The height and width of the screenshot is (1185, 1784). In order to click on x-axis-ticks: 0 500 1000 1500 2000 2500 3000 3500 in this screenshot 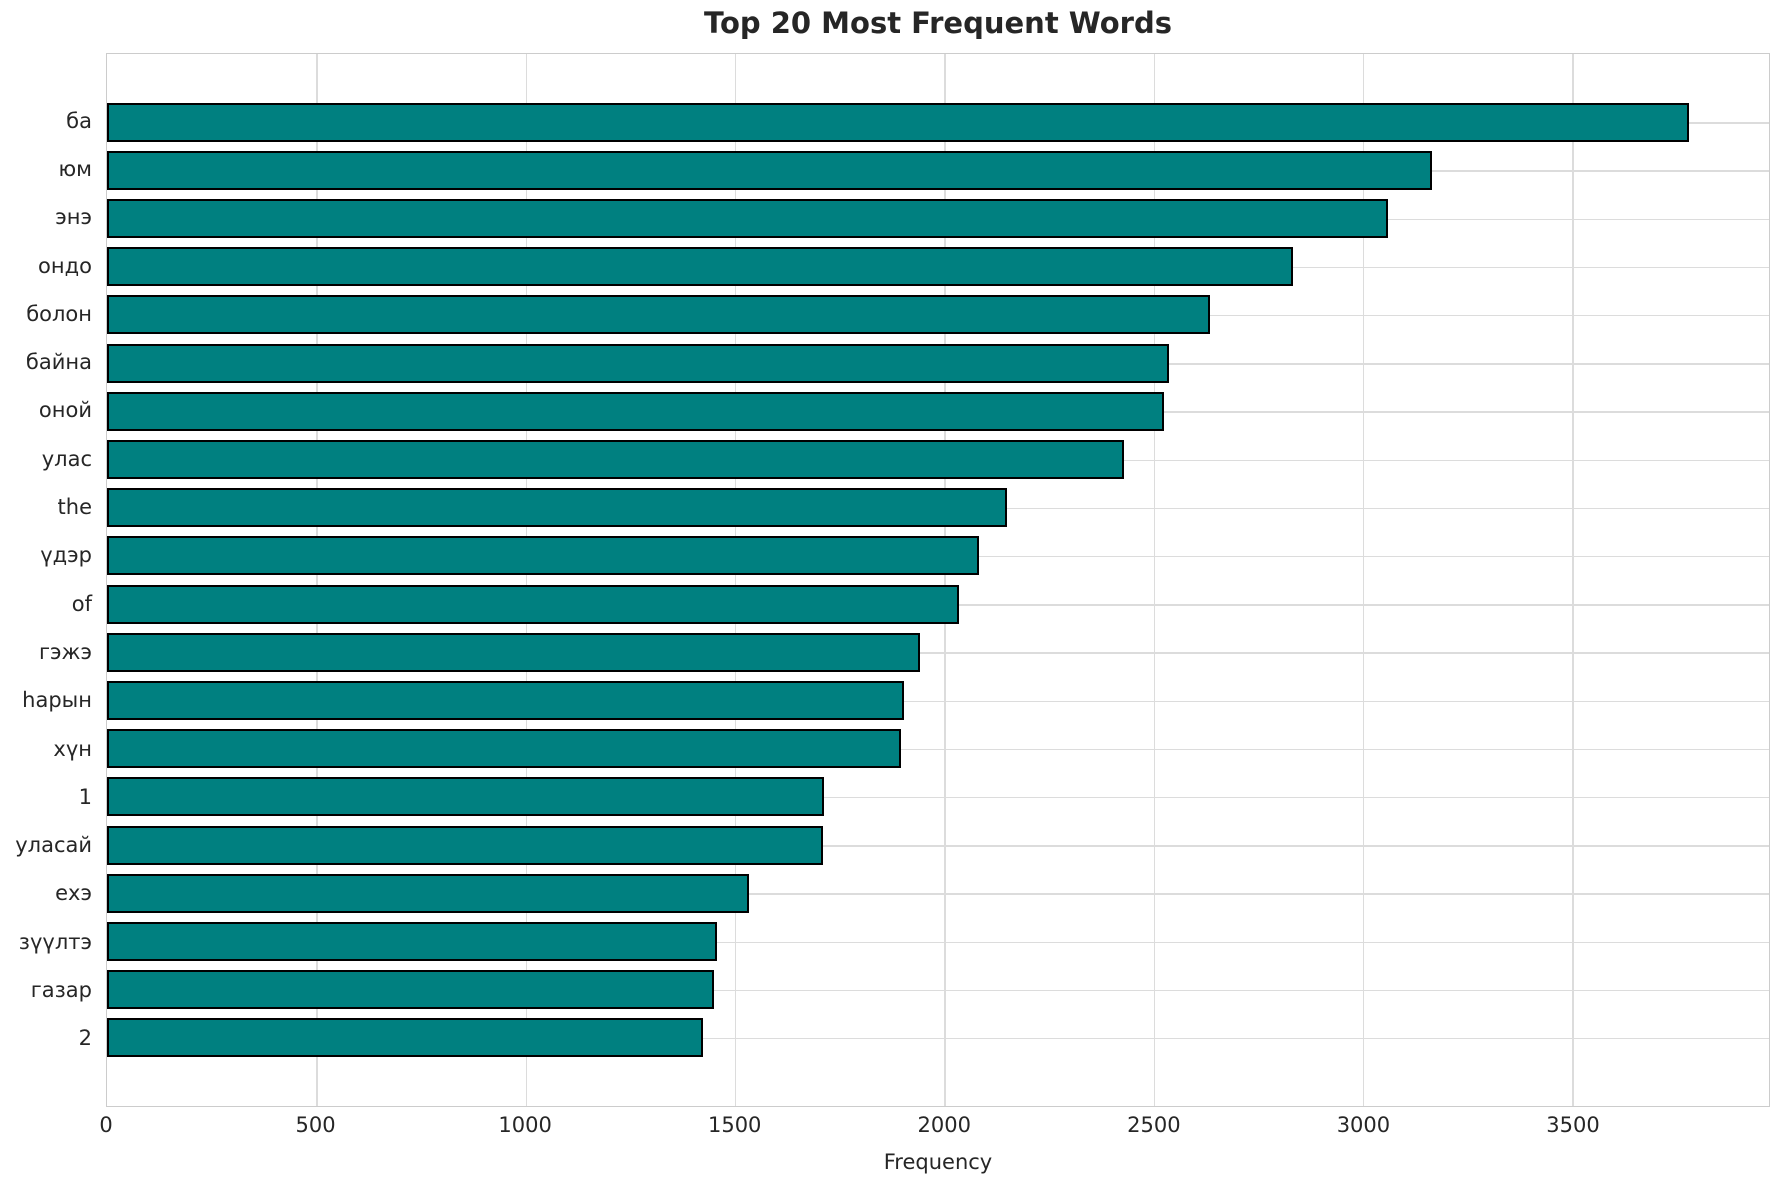, I will do `click(934, 1128)`.